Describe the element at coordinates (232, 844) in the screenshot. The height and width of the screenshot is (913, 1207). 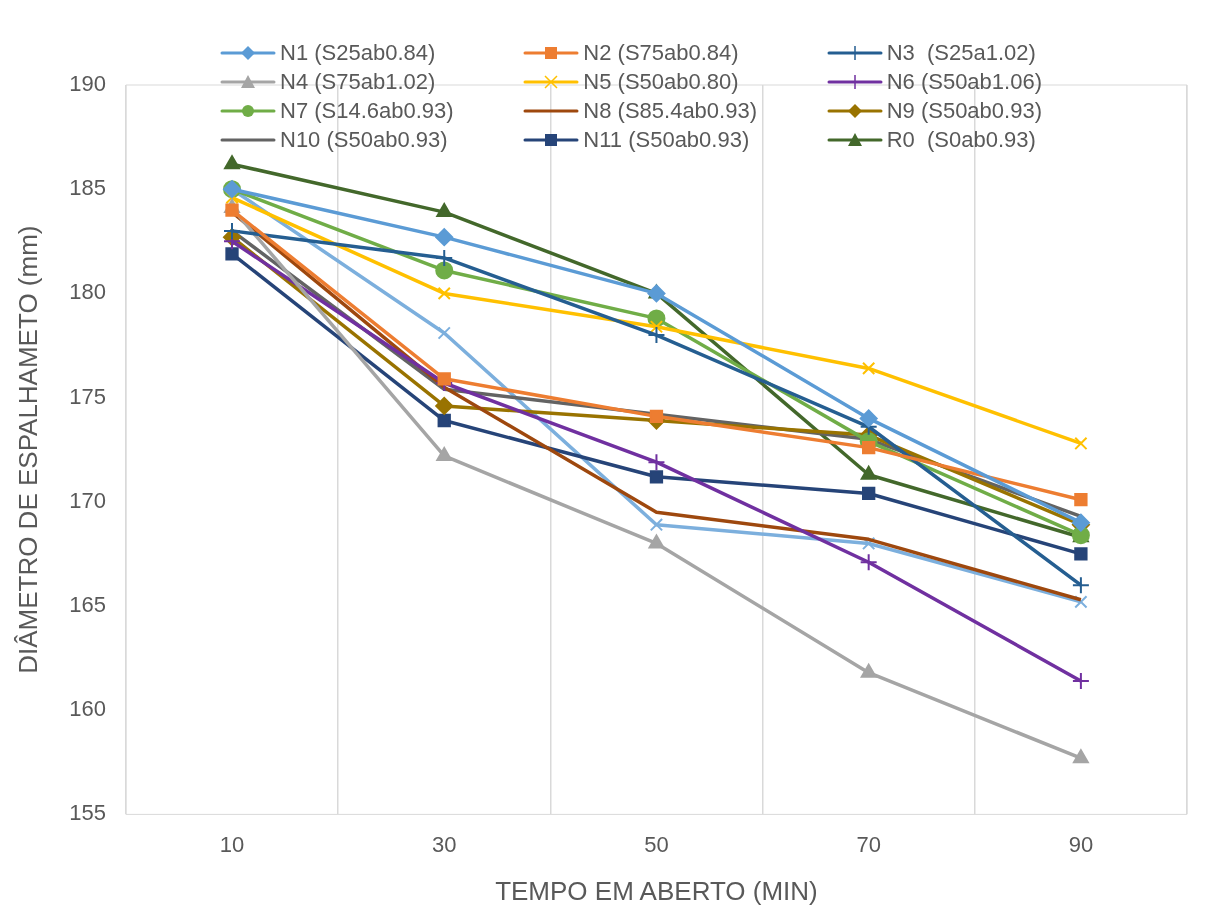
I see `x-tick-label: 10` at that location.